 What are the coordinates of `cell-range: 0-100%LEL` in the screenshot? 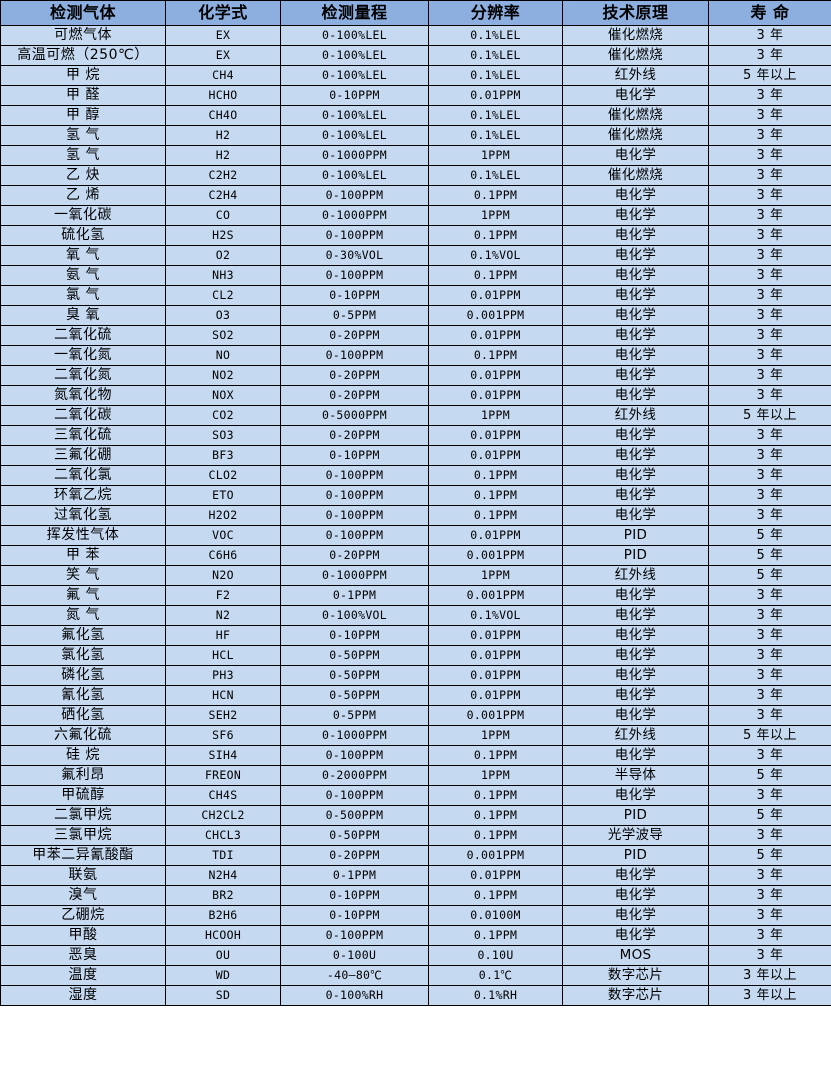 It's located at (354, 115).